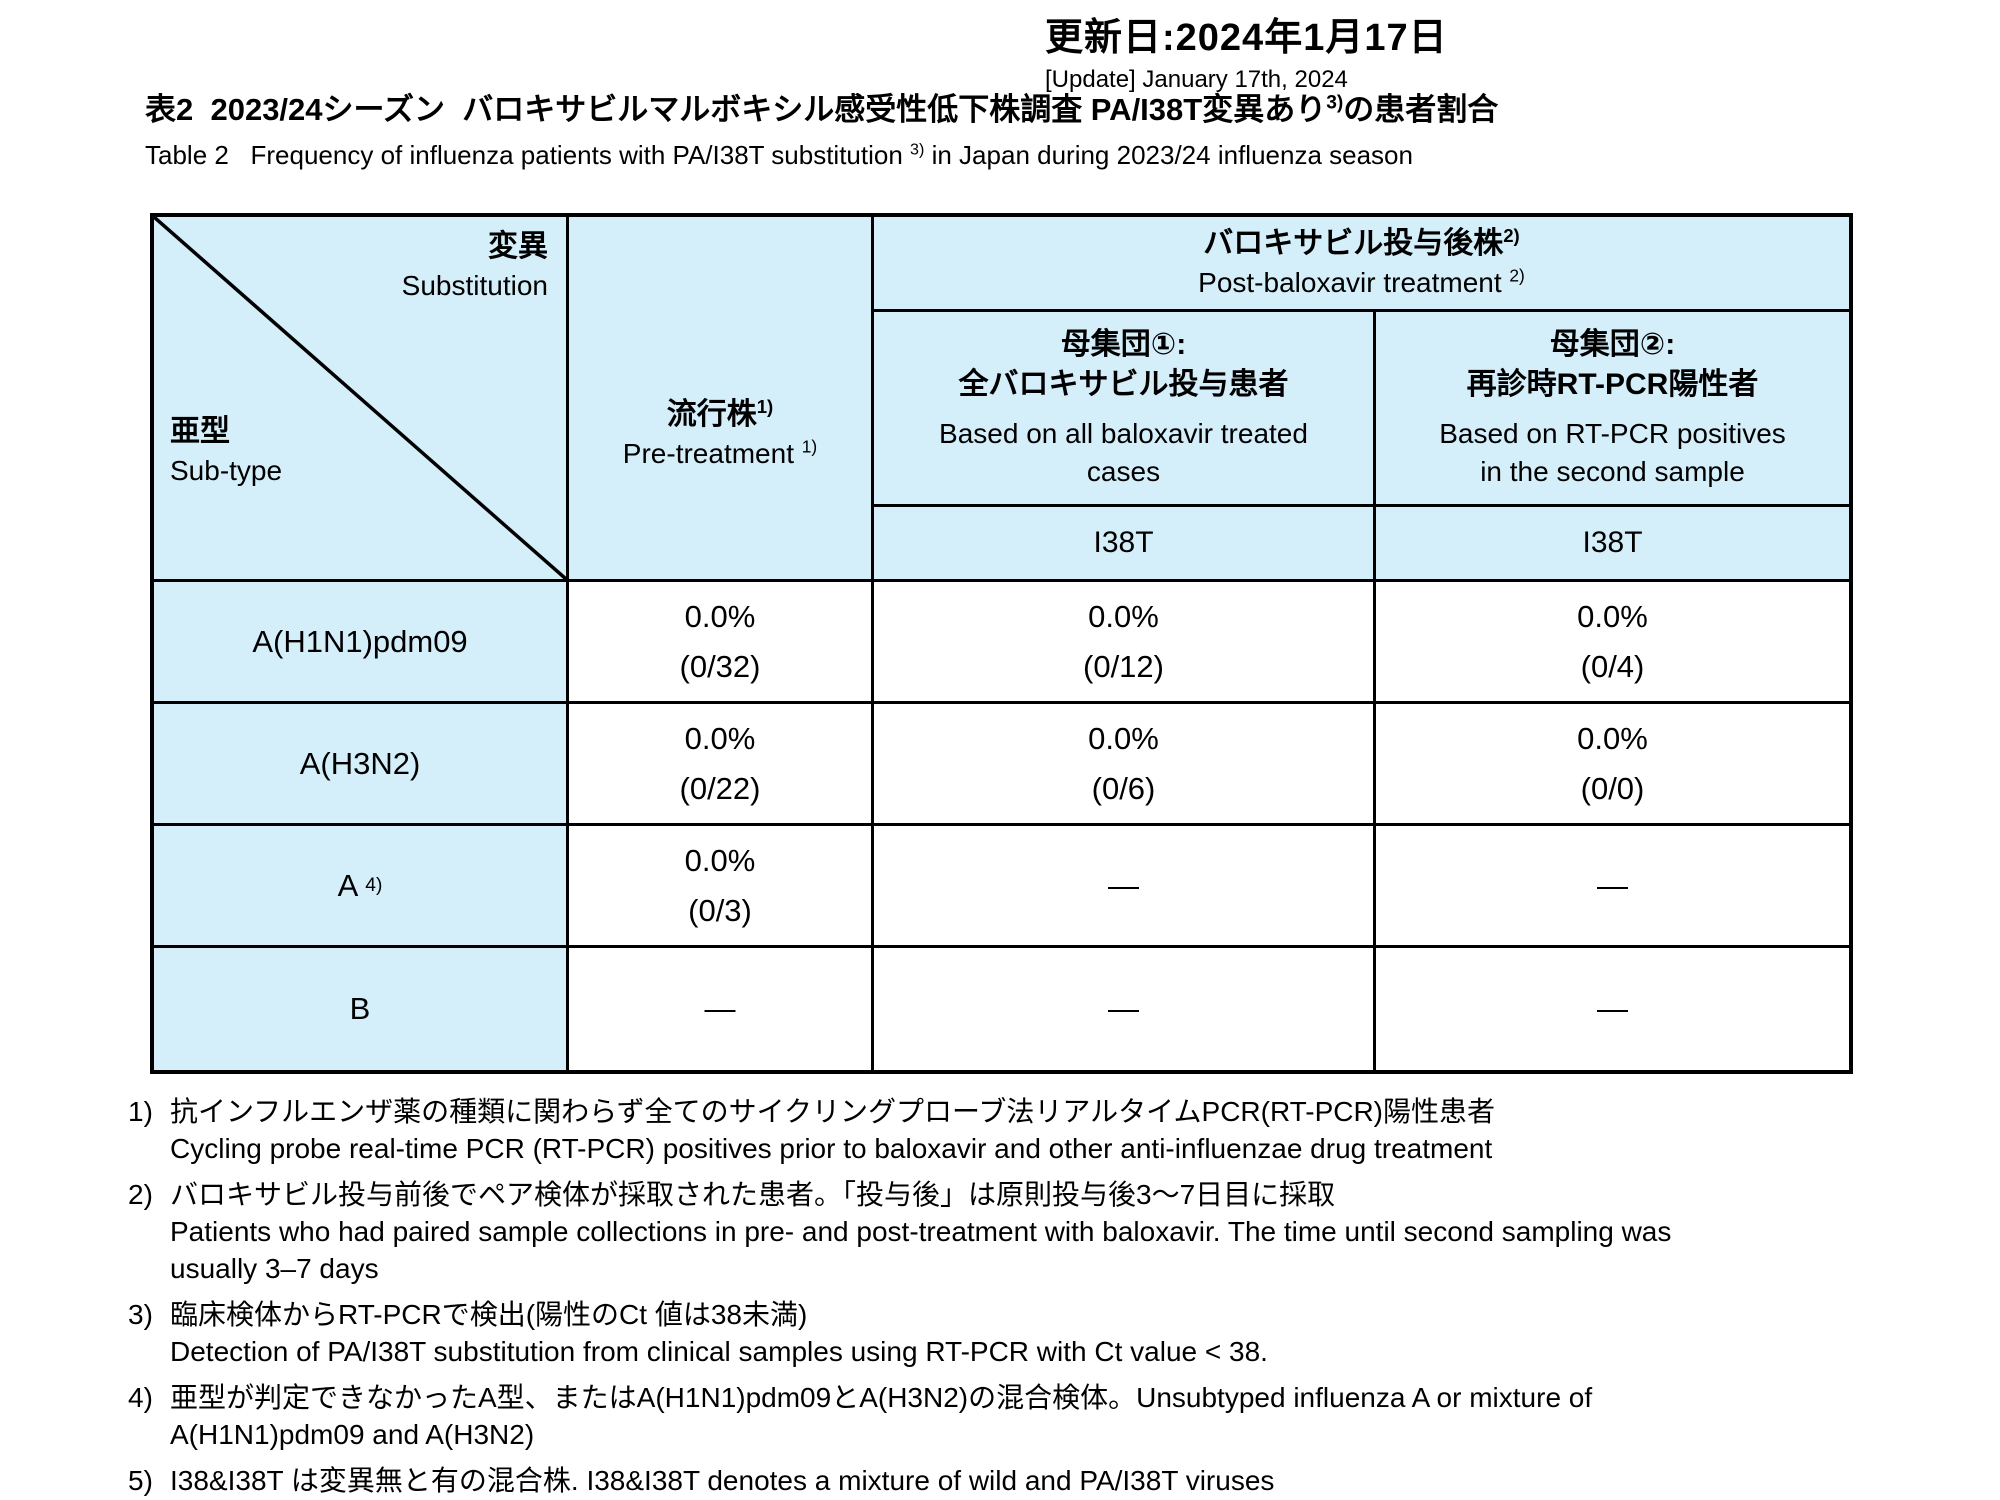  I want to click on footnote-marker: 3), so click(140, 1314).